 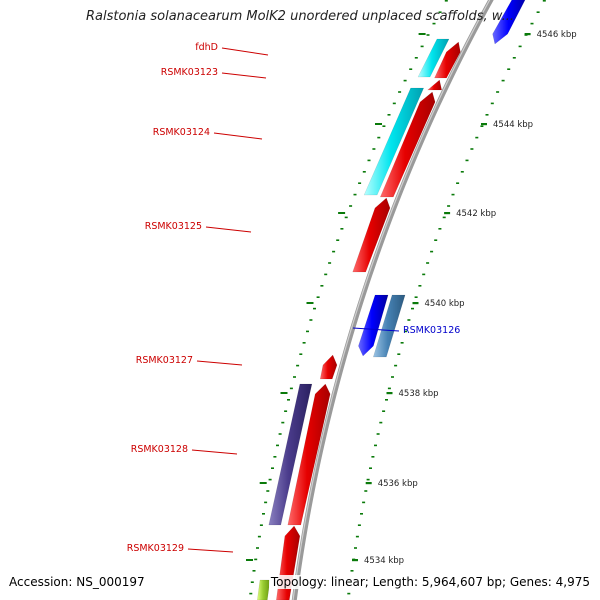 What do you see at coordinates (419, 394) in the screenshot?
I see `scale-label-4538: 4538 kbp` at bounding box center [419, 394].